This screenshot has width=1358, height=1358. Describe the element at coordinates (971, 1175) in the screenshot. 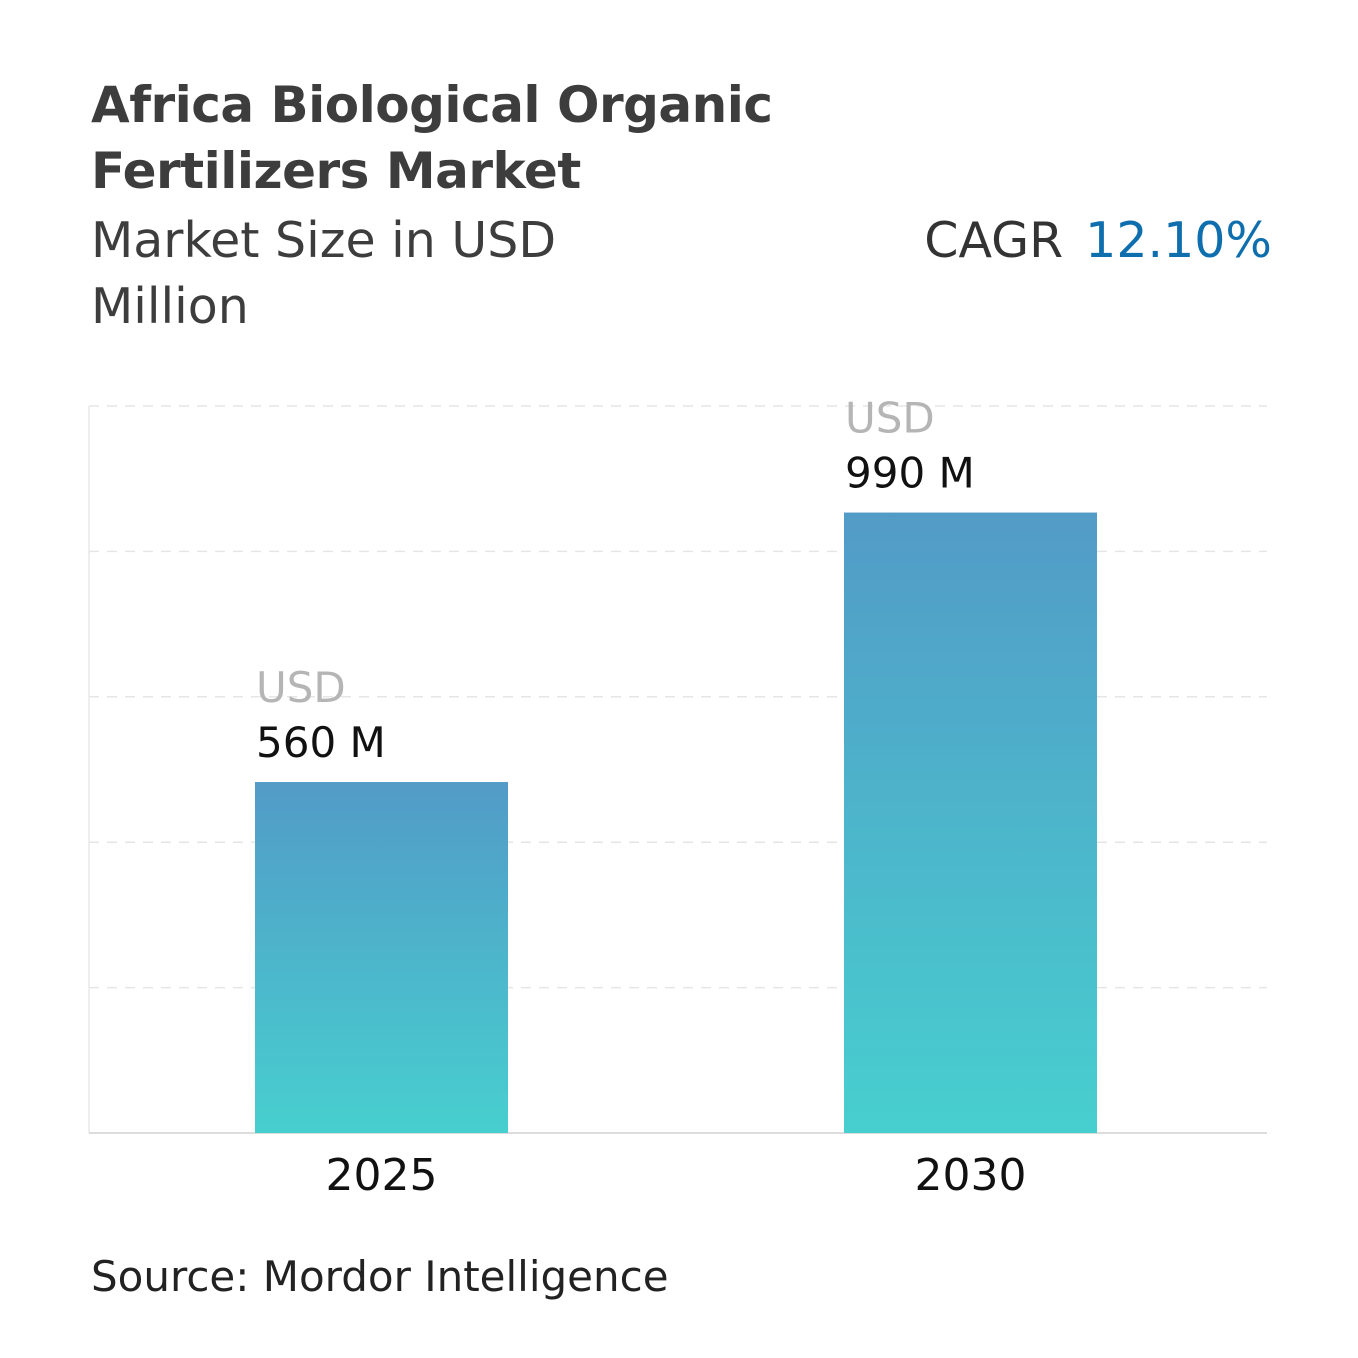

I see `x-tick-label: 2030` at that location.